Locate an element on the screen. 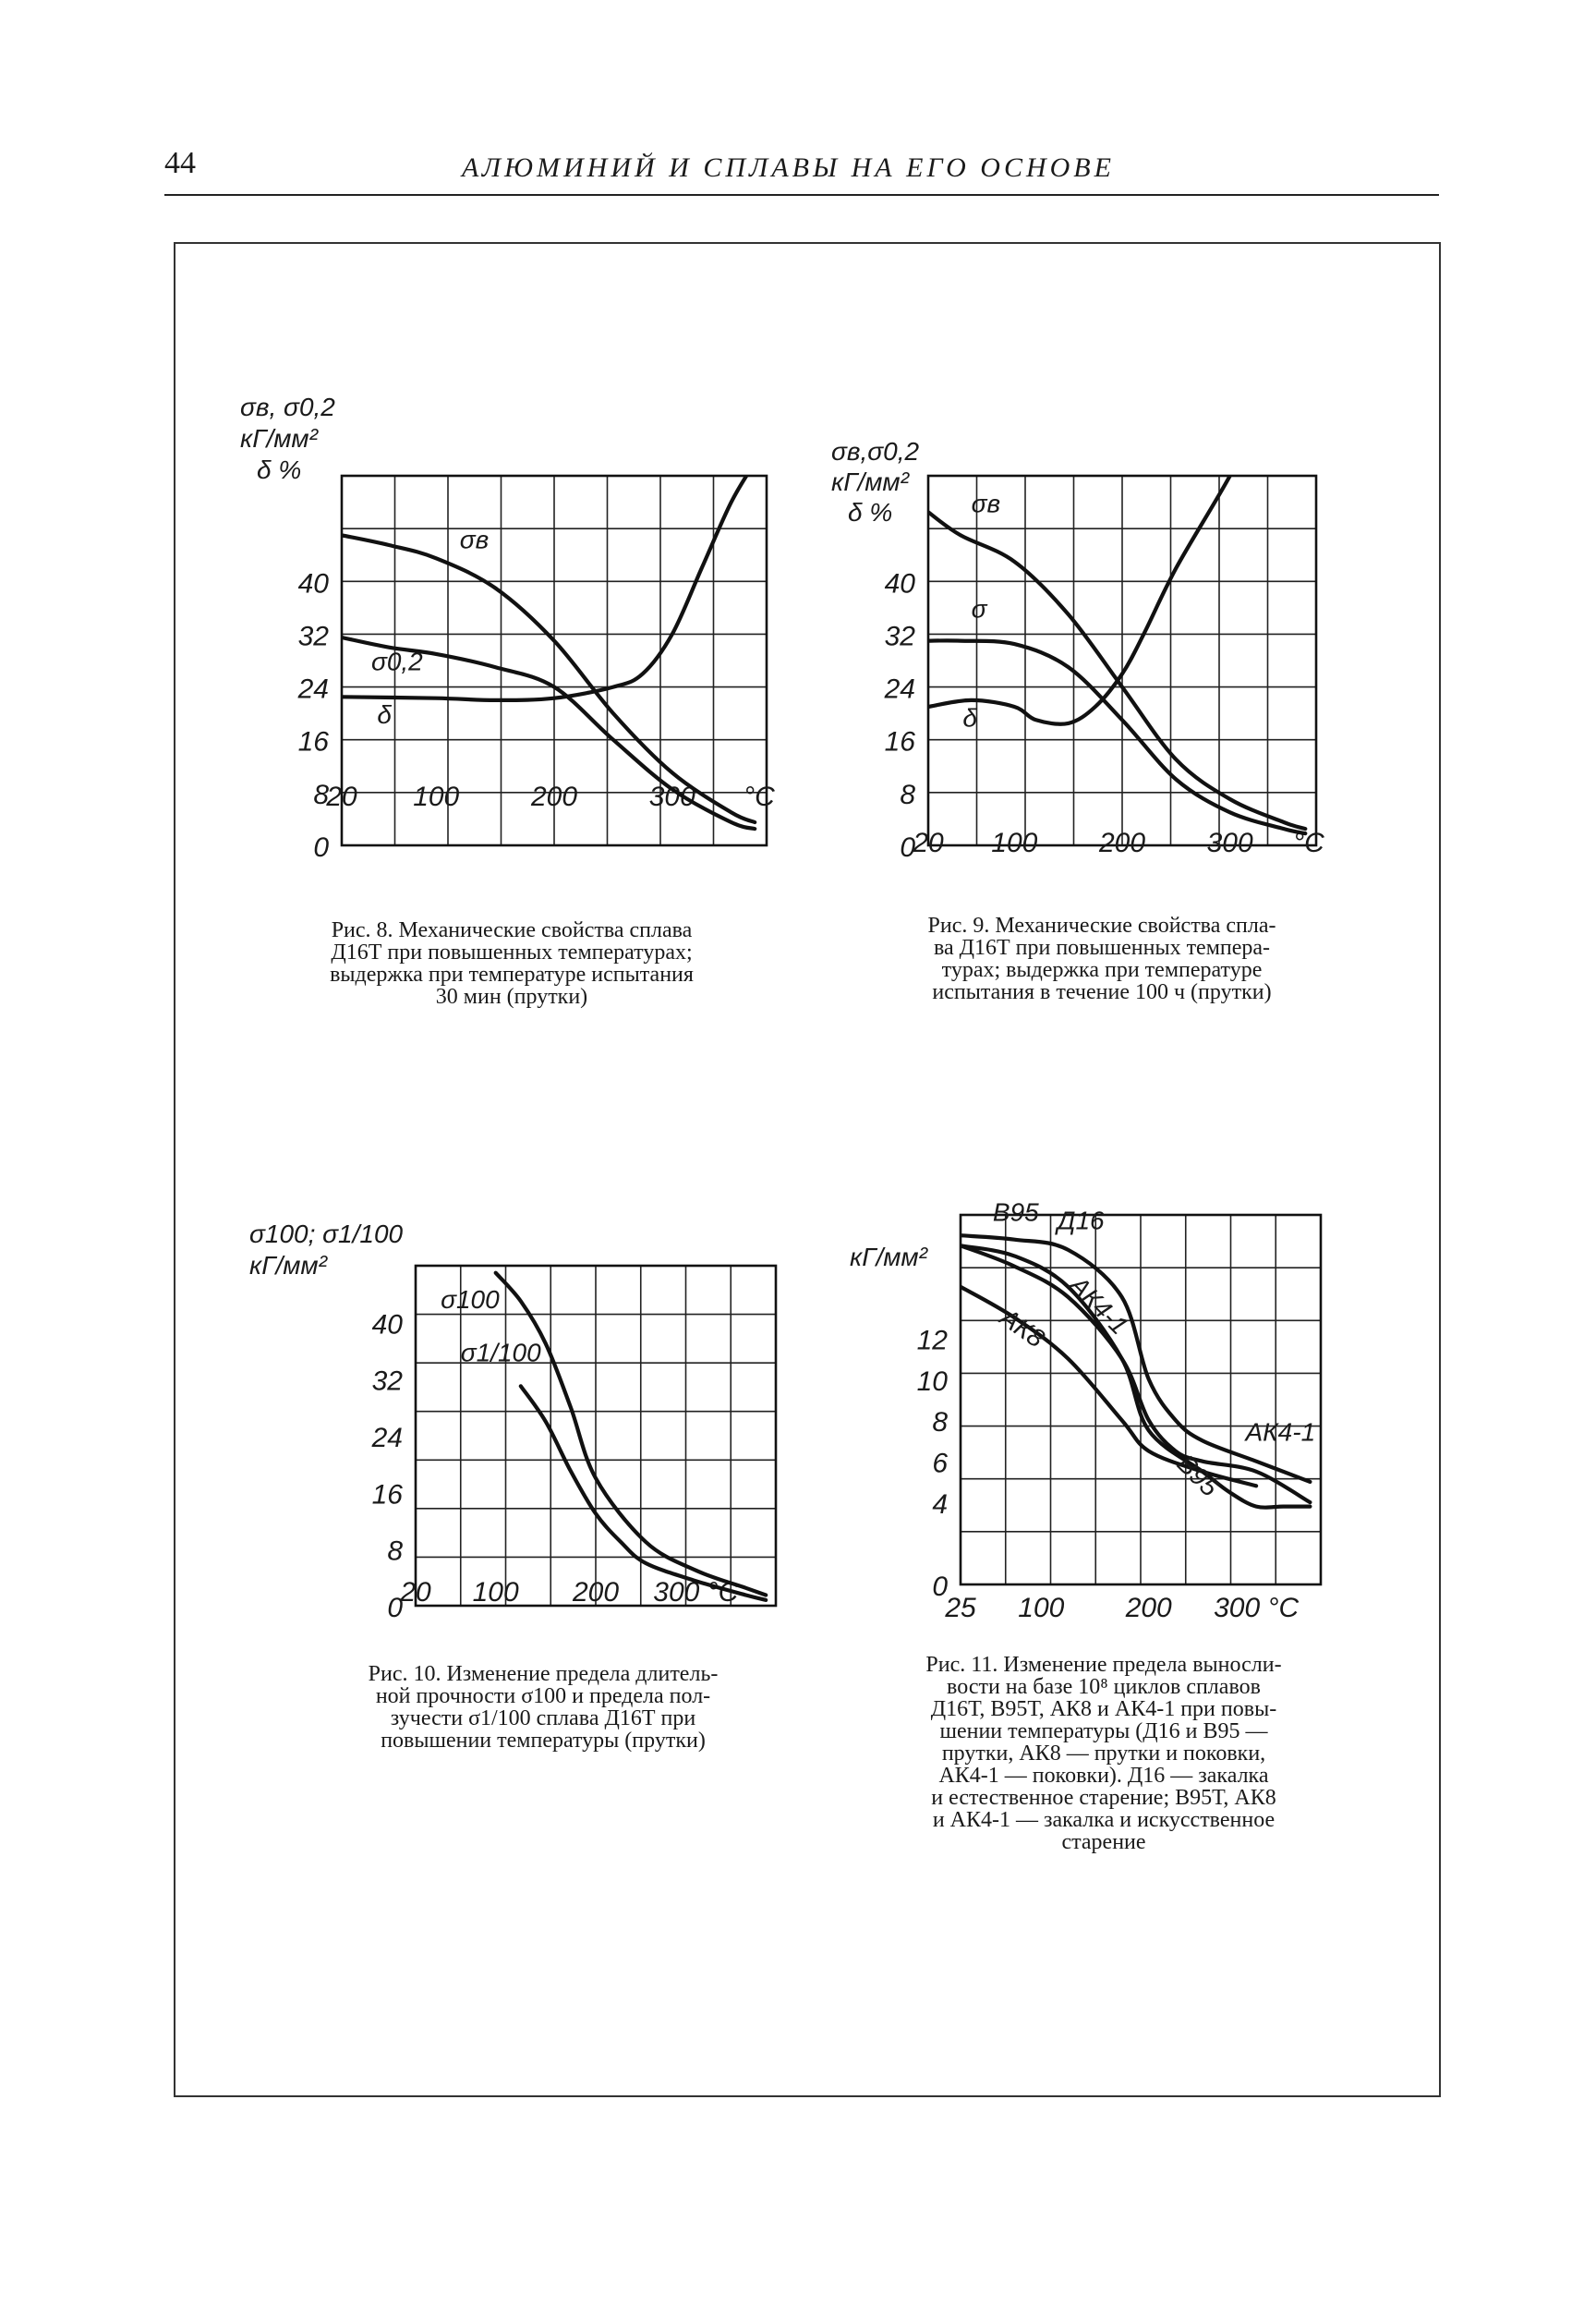  caption-line: Рис. 8. Механические свойства сплава is located at coordinates (512, 930).